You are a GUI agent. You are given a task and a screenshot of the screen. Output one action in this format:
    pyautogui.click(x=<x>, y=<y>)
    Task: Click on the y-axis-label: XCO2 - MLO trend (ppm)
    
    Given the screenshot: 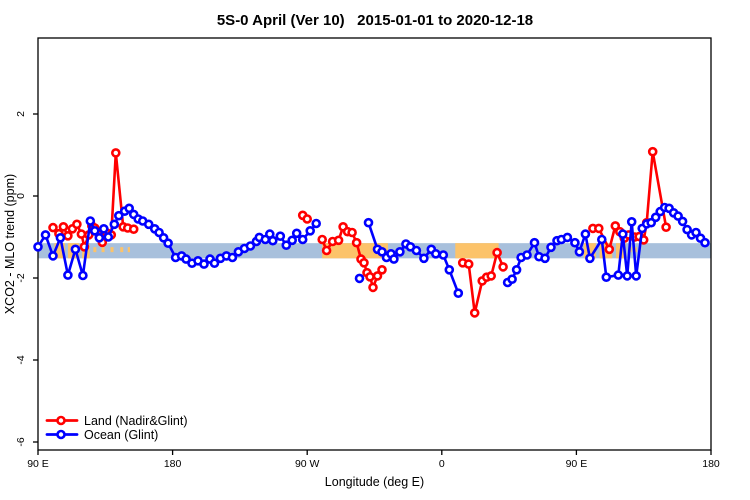 What is the action you would take?
    pyautogui.click(x=10, y=244)
    